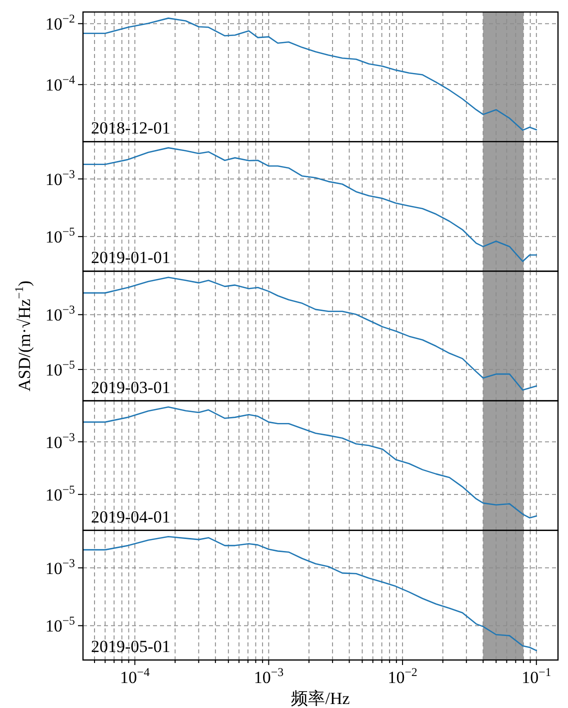  I want to click on y-tick-label: 10$^{−2}$, so click(60, 23).